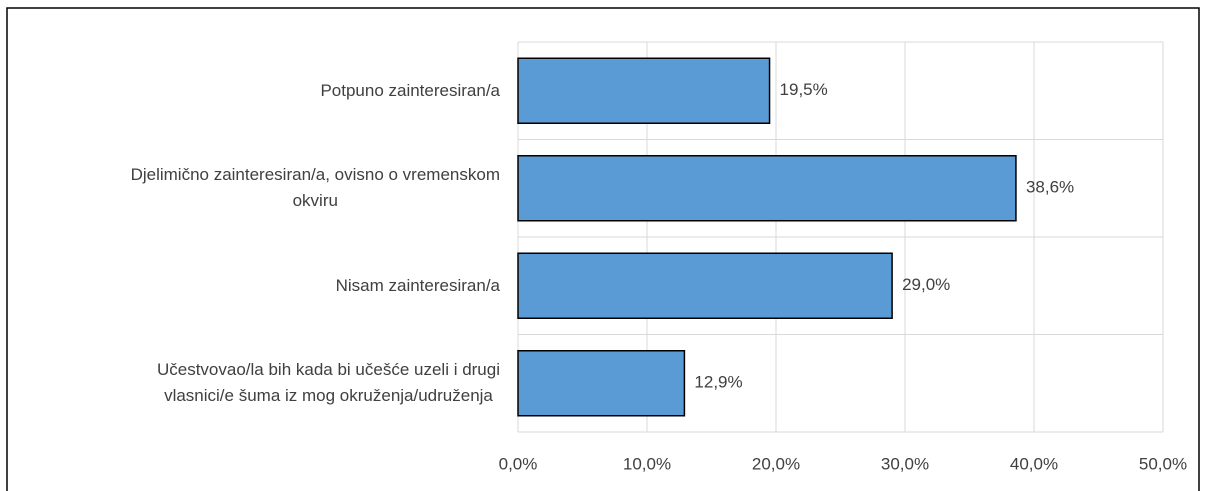 The width and height of the screenshot is (1206, 491). What do you see at coordinates (926, 284) in the screenshot?
I see `value-label: 29,0%` at bounding box center [926, 284].